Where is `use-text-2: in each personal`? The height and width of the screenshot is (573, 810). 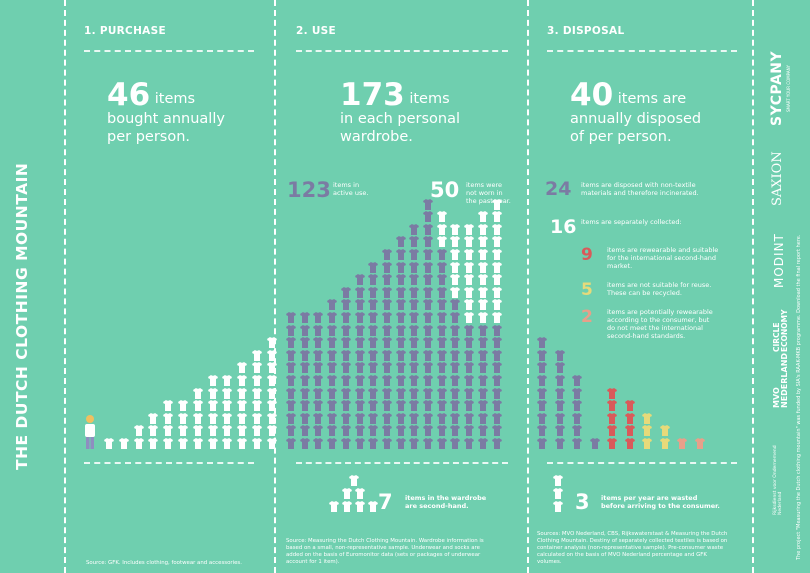
use-text-2: in each personal is located at coordinates (400, 119).